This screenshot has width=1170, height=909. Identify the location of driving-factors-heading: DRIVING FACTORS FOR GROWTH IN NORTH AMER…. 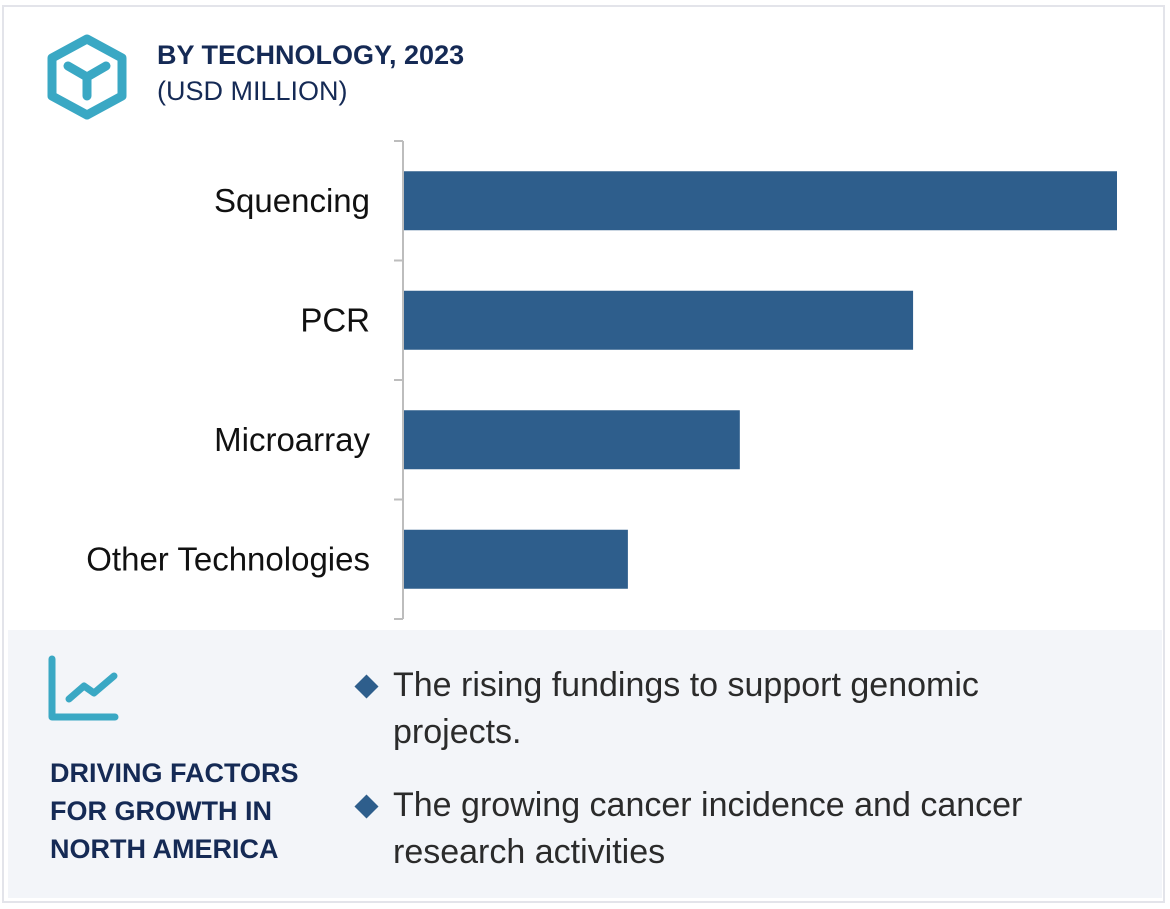
(174, 811).